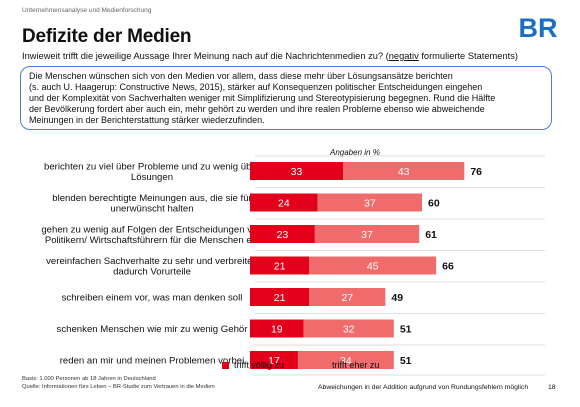 The image size is (580, 407). What do you see at coordinates (87, 10) in the screenshot?
I see `department-label: Unternehmensanalyse und Medienforschung` at bounding box center [87, 10].